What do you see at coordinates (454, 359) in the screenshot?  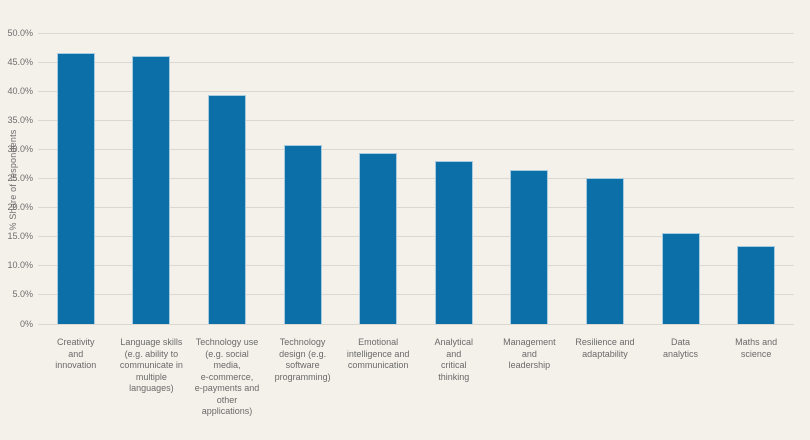 I see `x-category-label: Analytical and critical thinking` at bounding box center [454, 359].